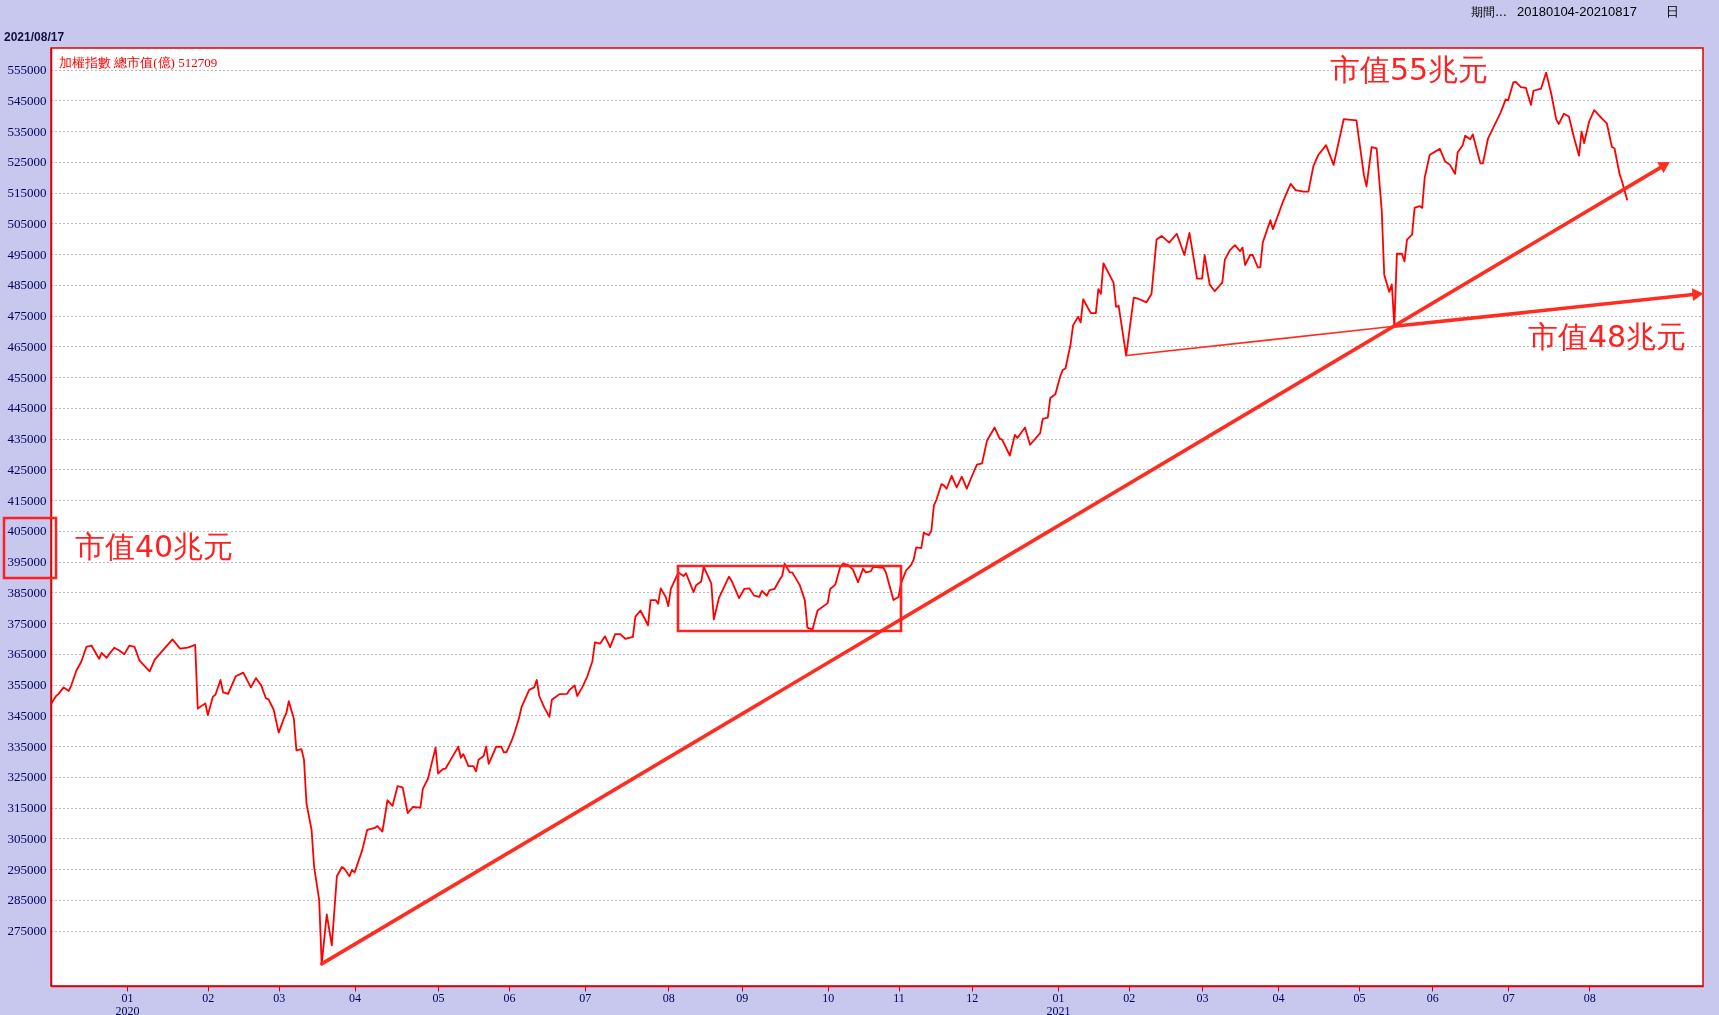 The width and height of the screenshot is (1719, 1015). Describe the element at coordinates (27, 70) in the screenshot. I see `y-tick-label: 555000` at that location.